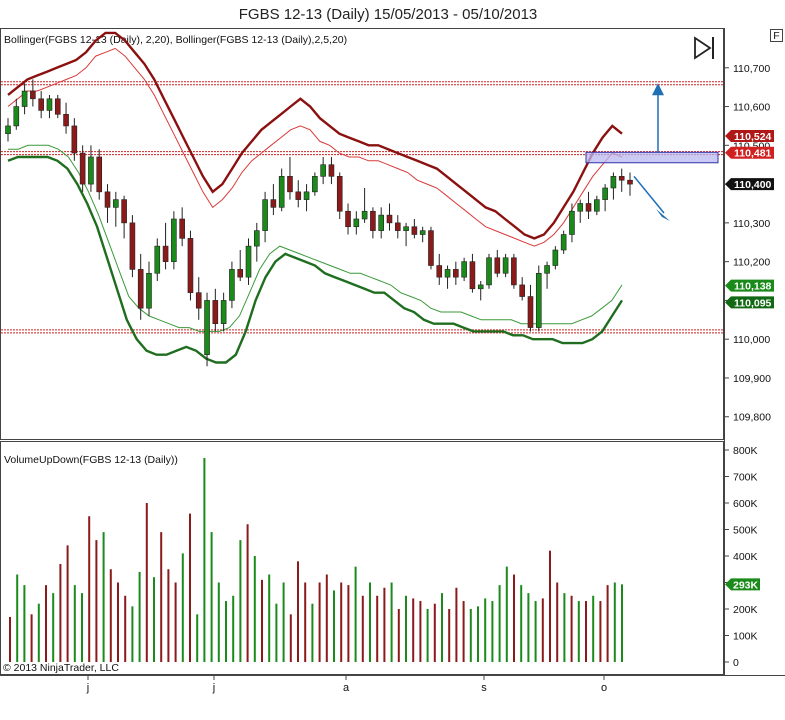 Image resolution: width=785 pixels, height=720 pixels. What do you see at coordinates (649, 194) in the screenshot?
I see `arrow-down-shaft` at bounding box center [649, 194].